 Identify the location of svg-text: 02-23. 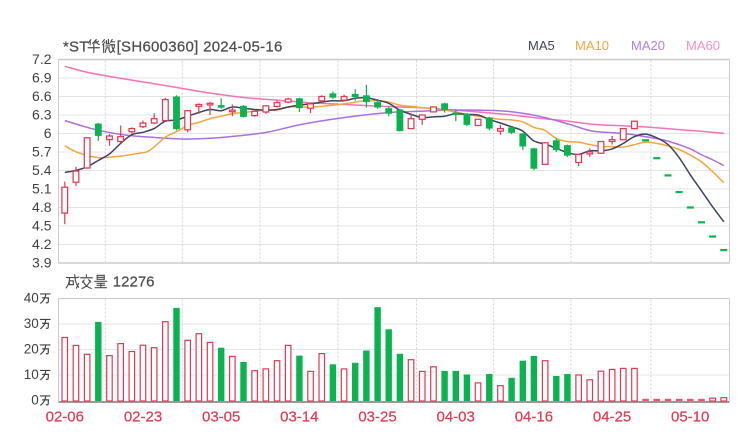
(143, 417).